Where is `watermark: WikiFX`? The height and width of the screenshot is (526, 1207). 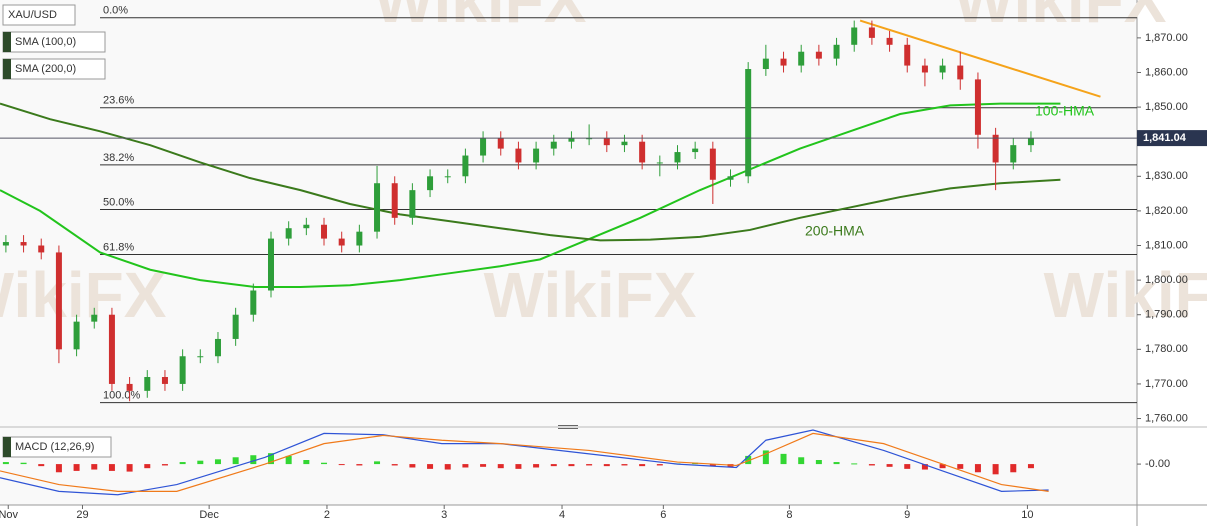
watermark: WikiFX is located at coordinates (83, 295).